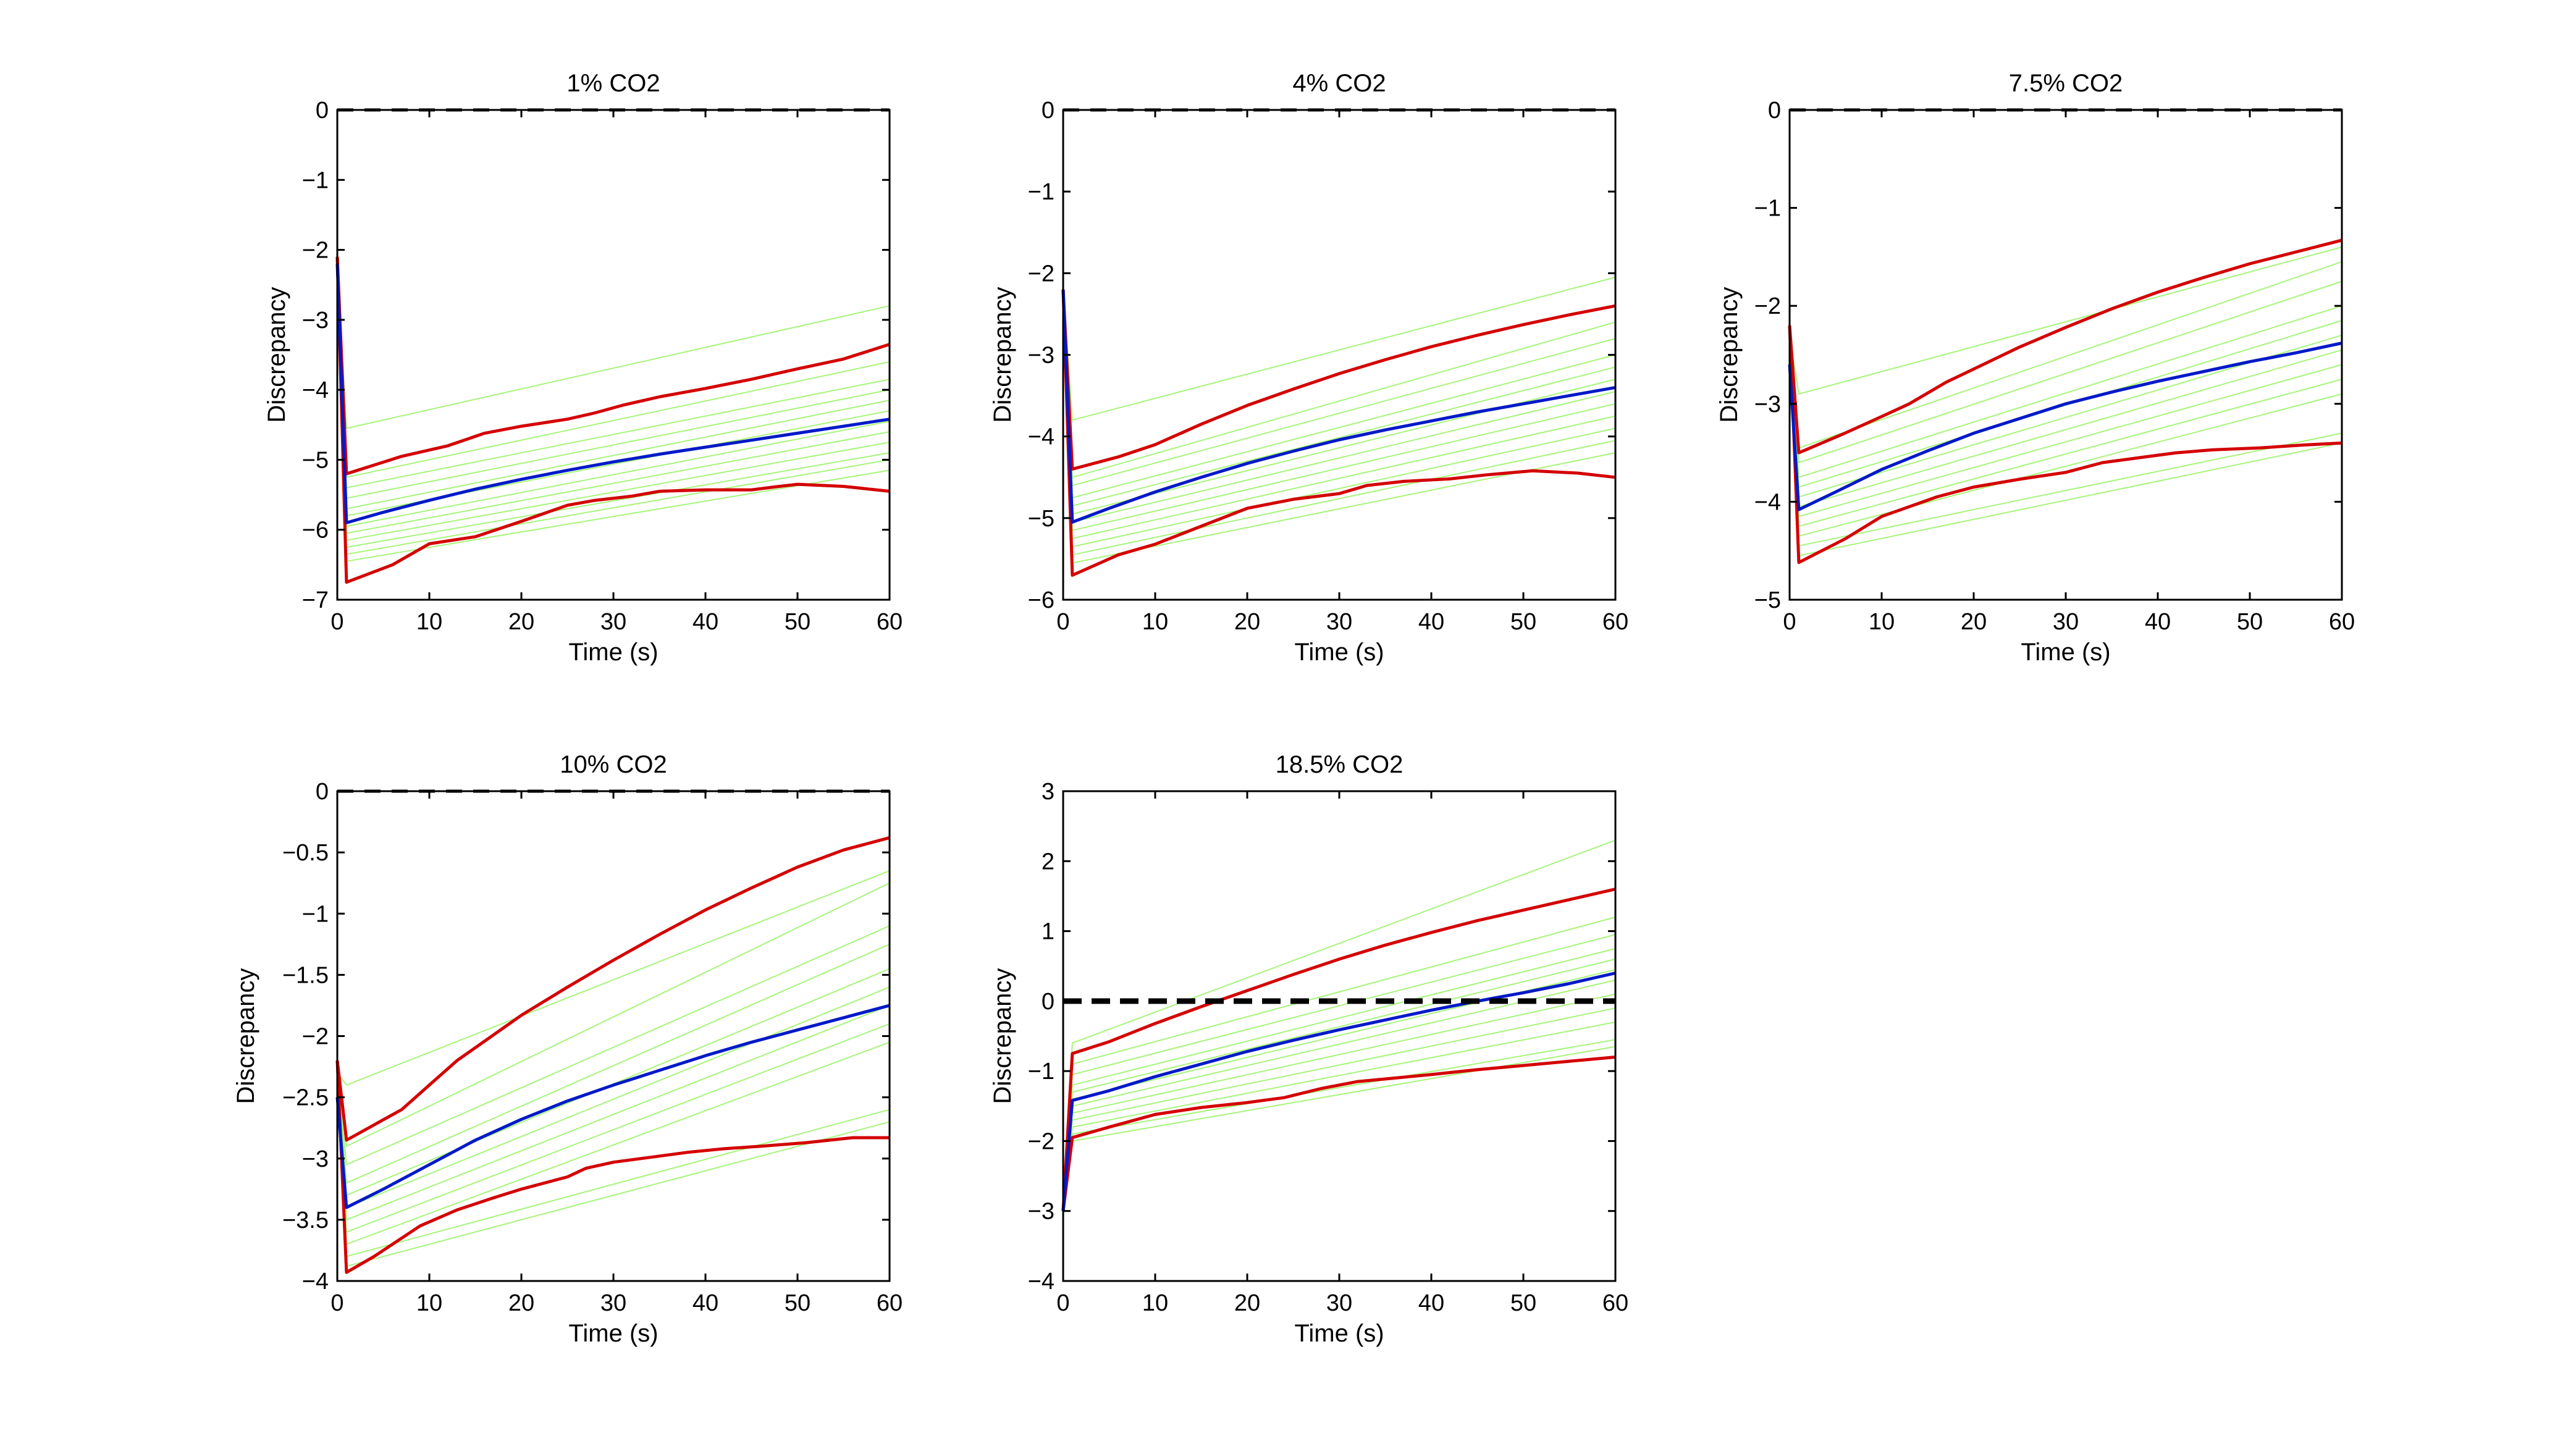  What do you see at coordinates (1048, 792) in the screenshot?
I see `y-tick-label: 3` at bounding box center [1048, 792].